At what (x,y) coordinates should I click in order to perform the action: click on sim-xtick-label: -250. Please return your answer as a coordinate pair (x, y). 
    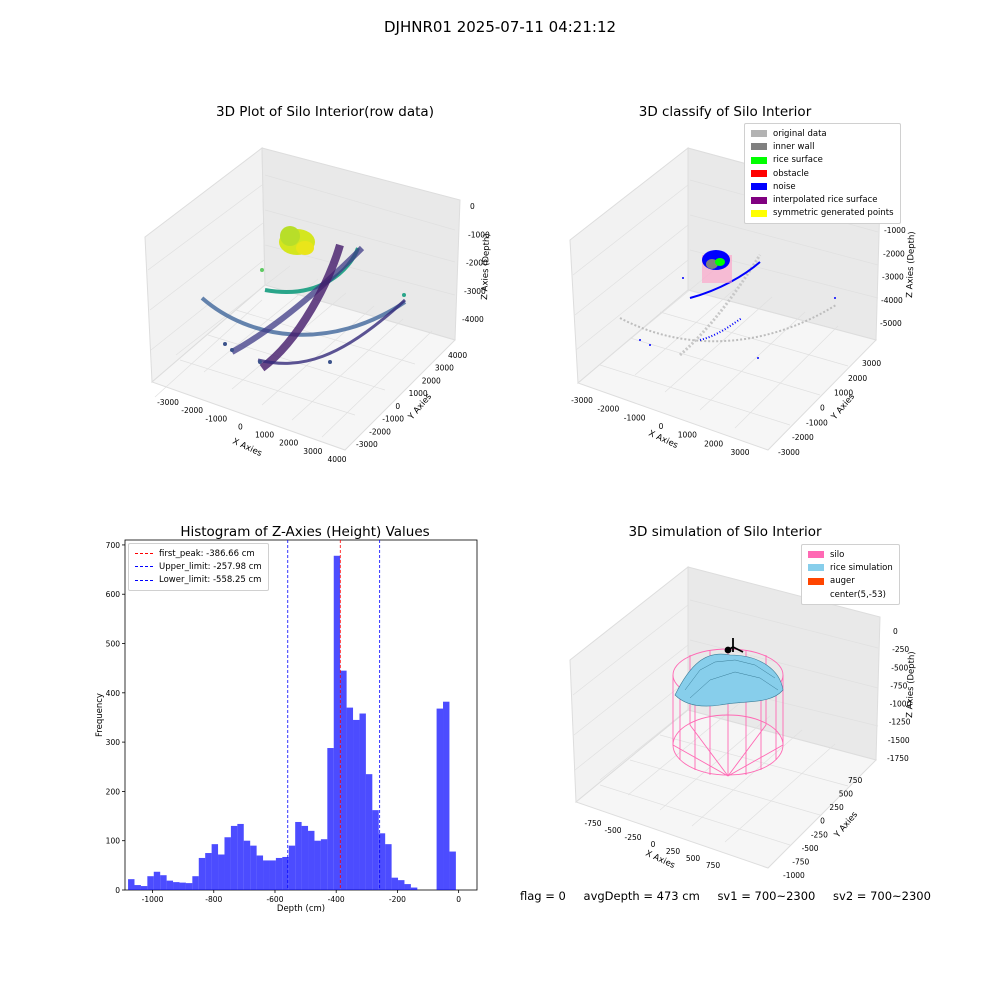
    Looking at the image, I should click on (632, 837).